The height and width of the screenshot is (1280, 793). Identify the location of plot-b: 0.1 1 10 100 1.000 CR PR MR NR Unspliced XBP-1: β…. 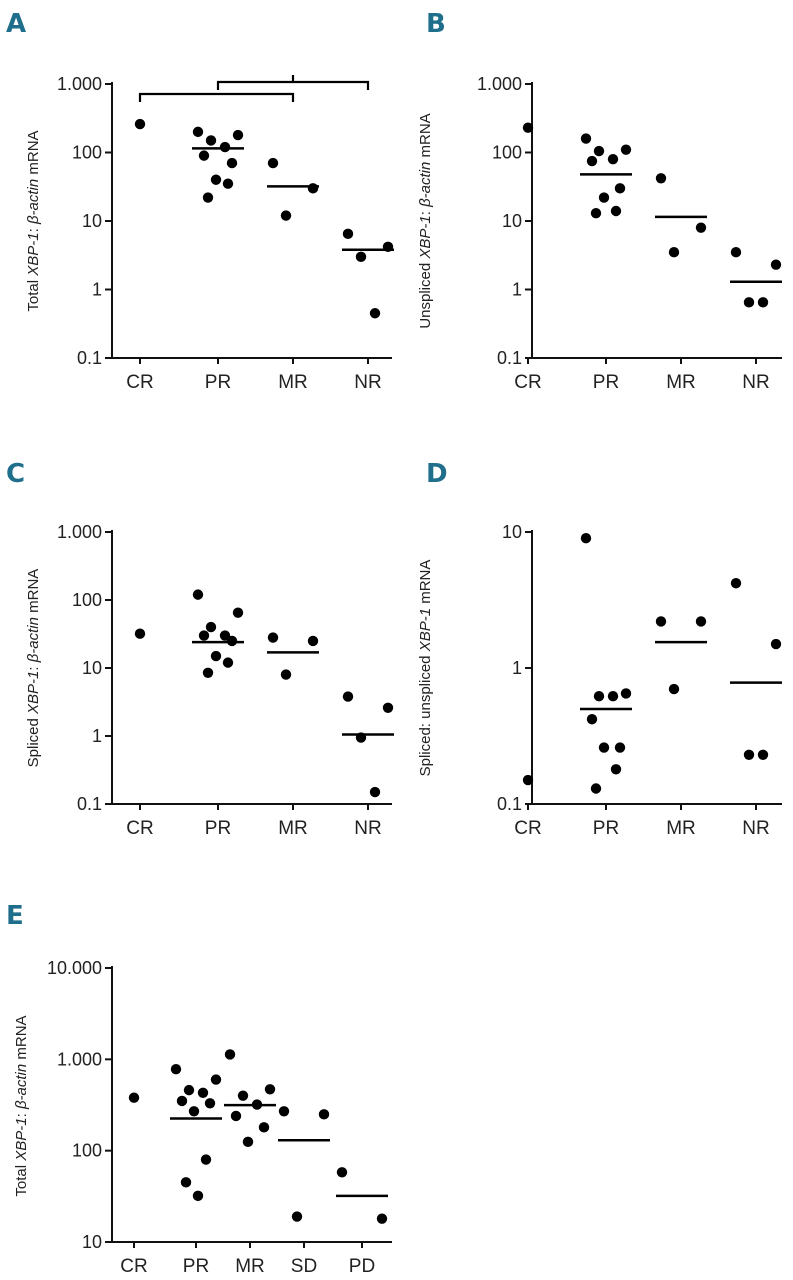
(599, 233).